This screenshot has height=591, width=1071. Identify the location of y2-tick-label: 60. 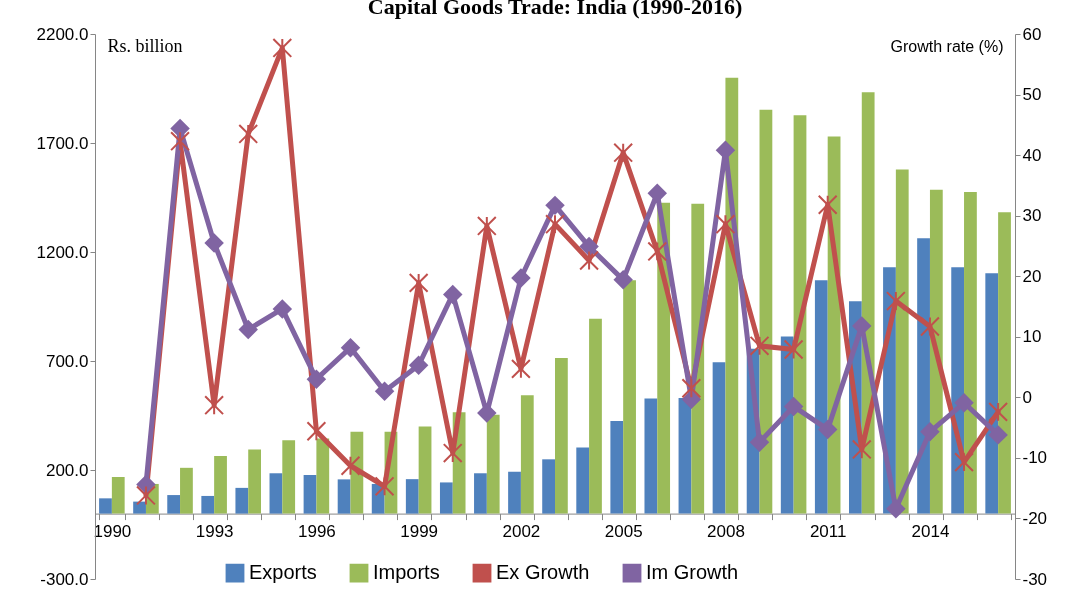
(1032, 34).